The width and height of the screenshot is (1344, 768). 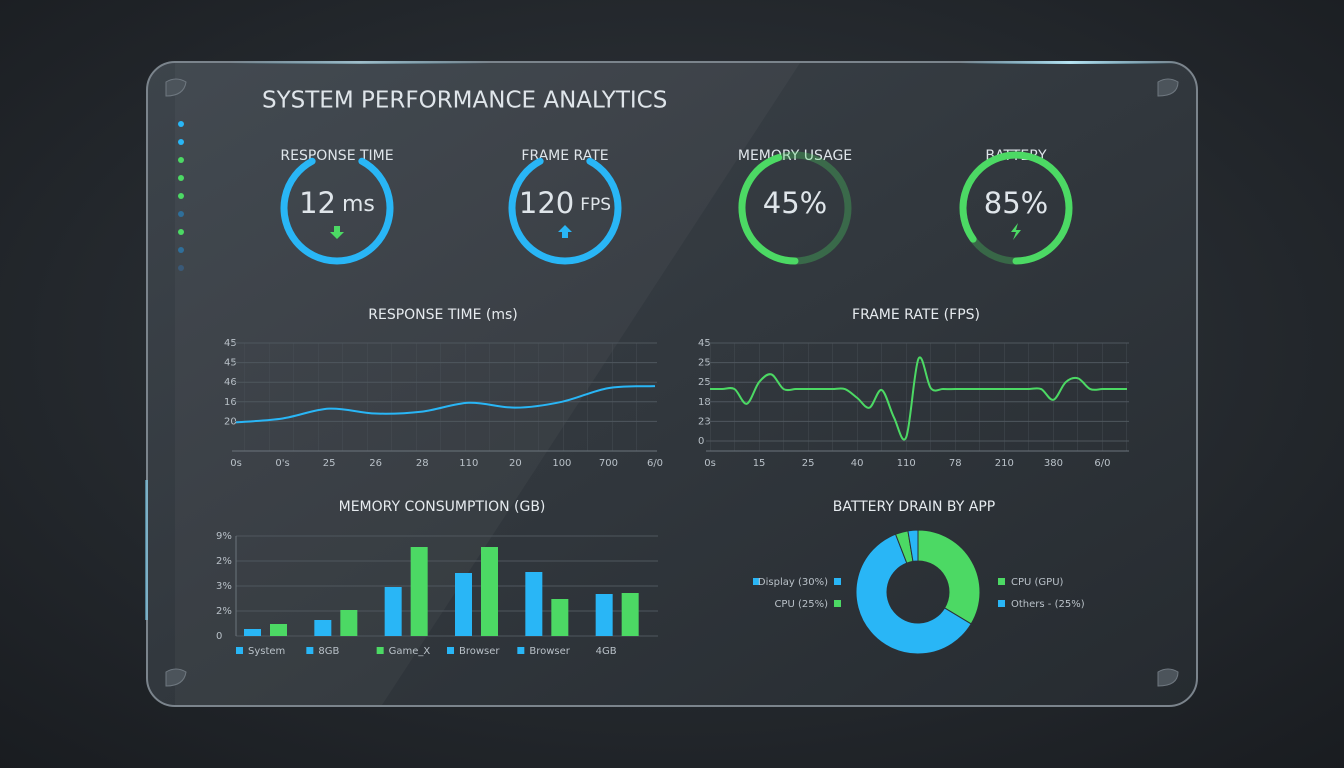 I want to click on gauge-number: 12, so click(x=317, y=203).